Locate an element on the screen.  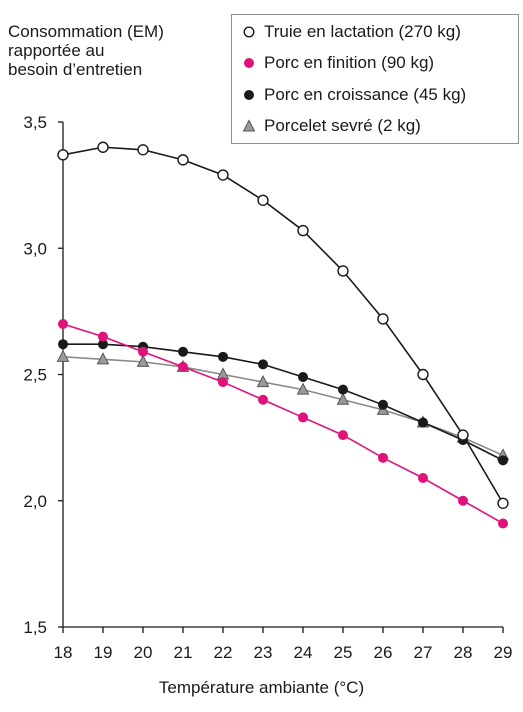
legend-item-croissance: Porc en croissance (45 kg) is located at coordinates (354, 95).